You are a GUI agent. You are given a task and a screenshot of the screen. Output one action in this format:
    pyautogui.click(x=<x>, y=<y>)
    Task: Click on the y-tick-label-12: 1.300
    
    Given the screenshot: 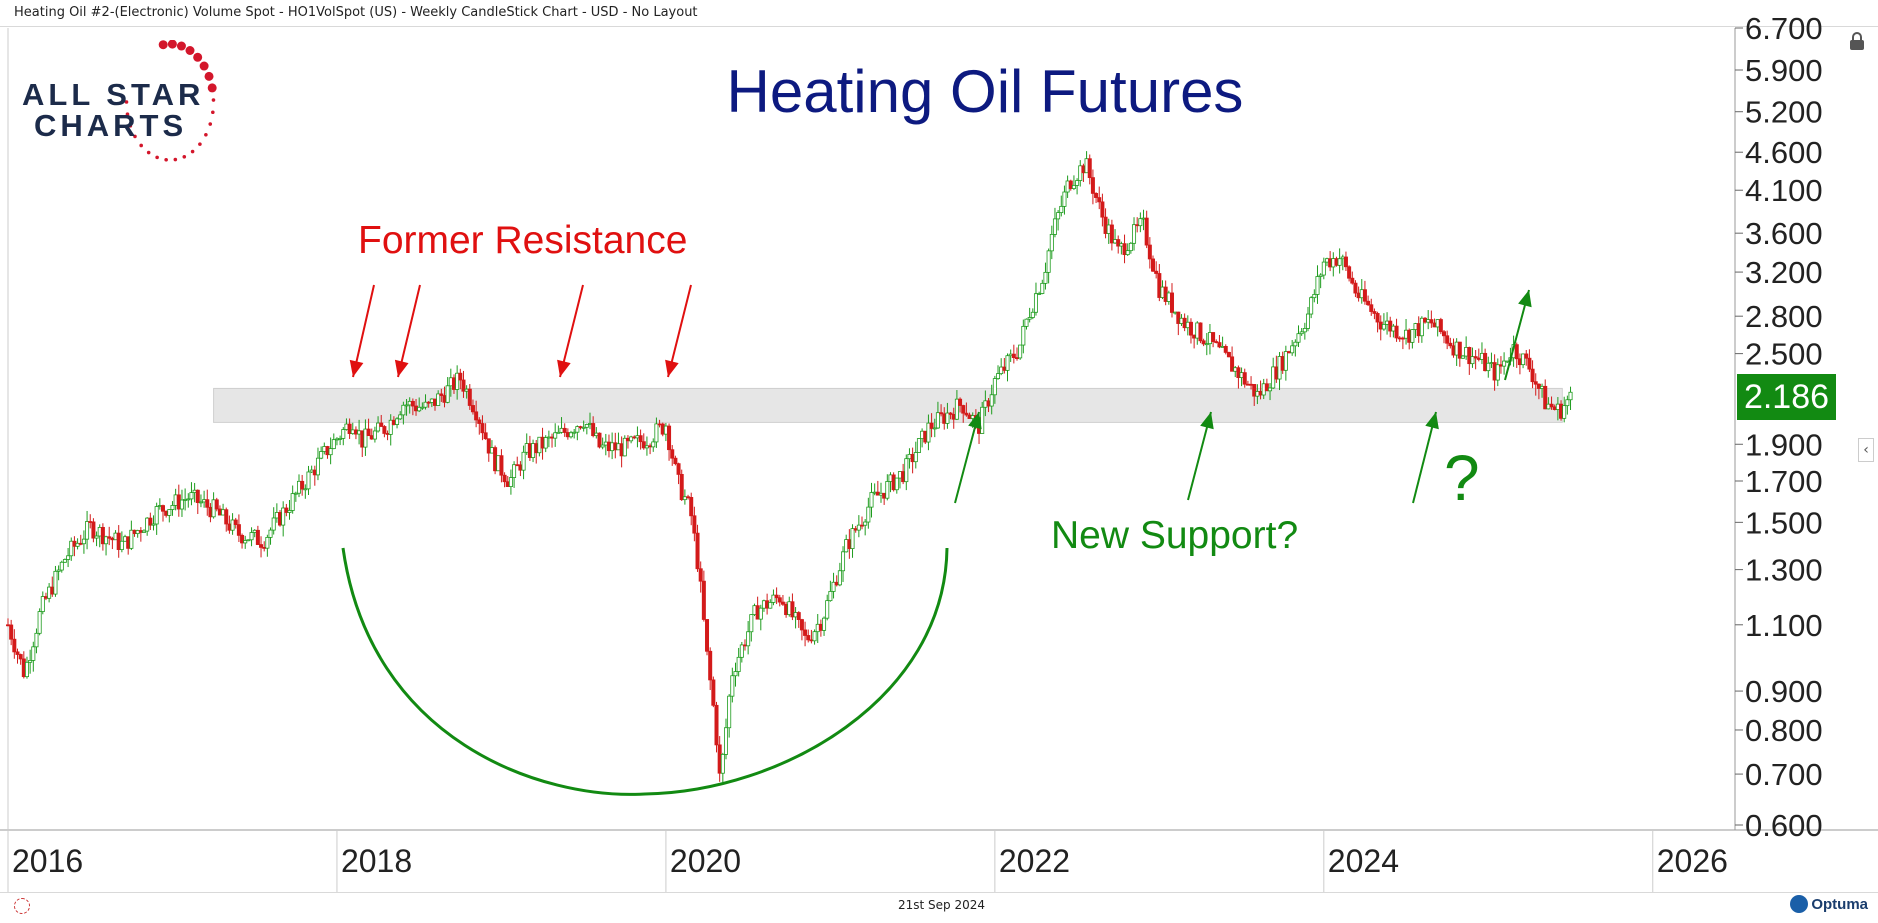 What is the action you would take?
    pyautogui.click(x=1784, y=570)
    